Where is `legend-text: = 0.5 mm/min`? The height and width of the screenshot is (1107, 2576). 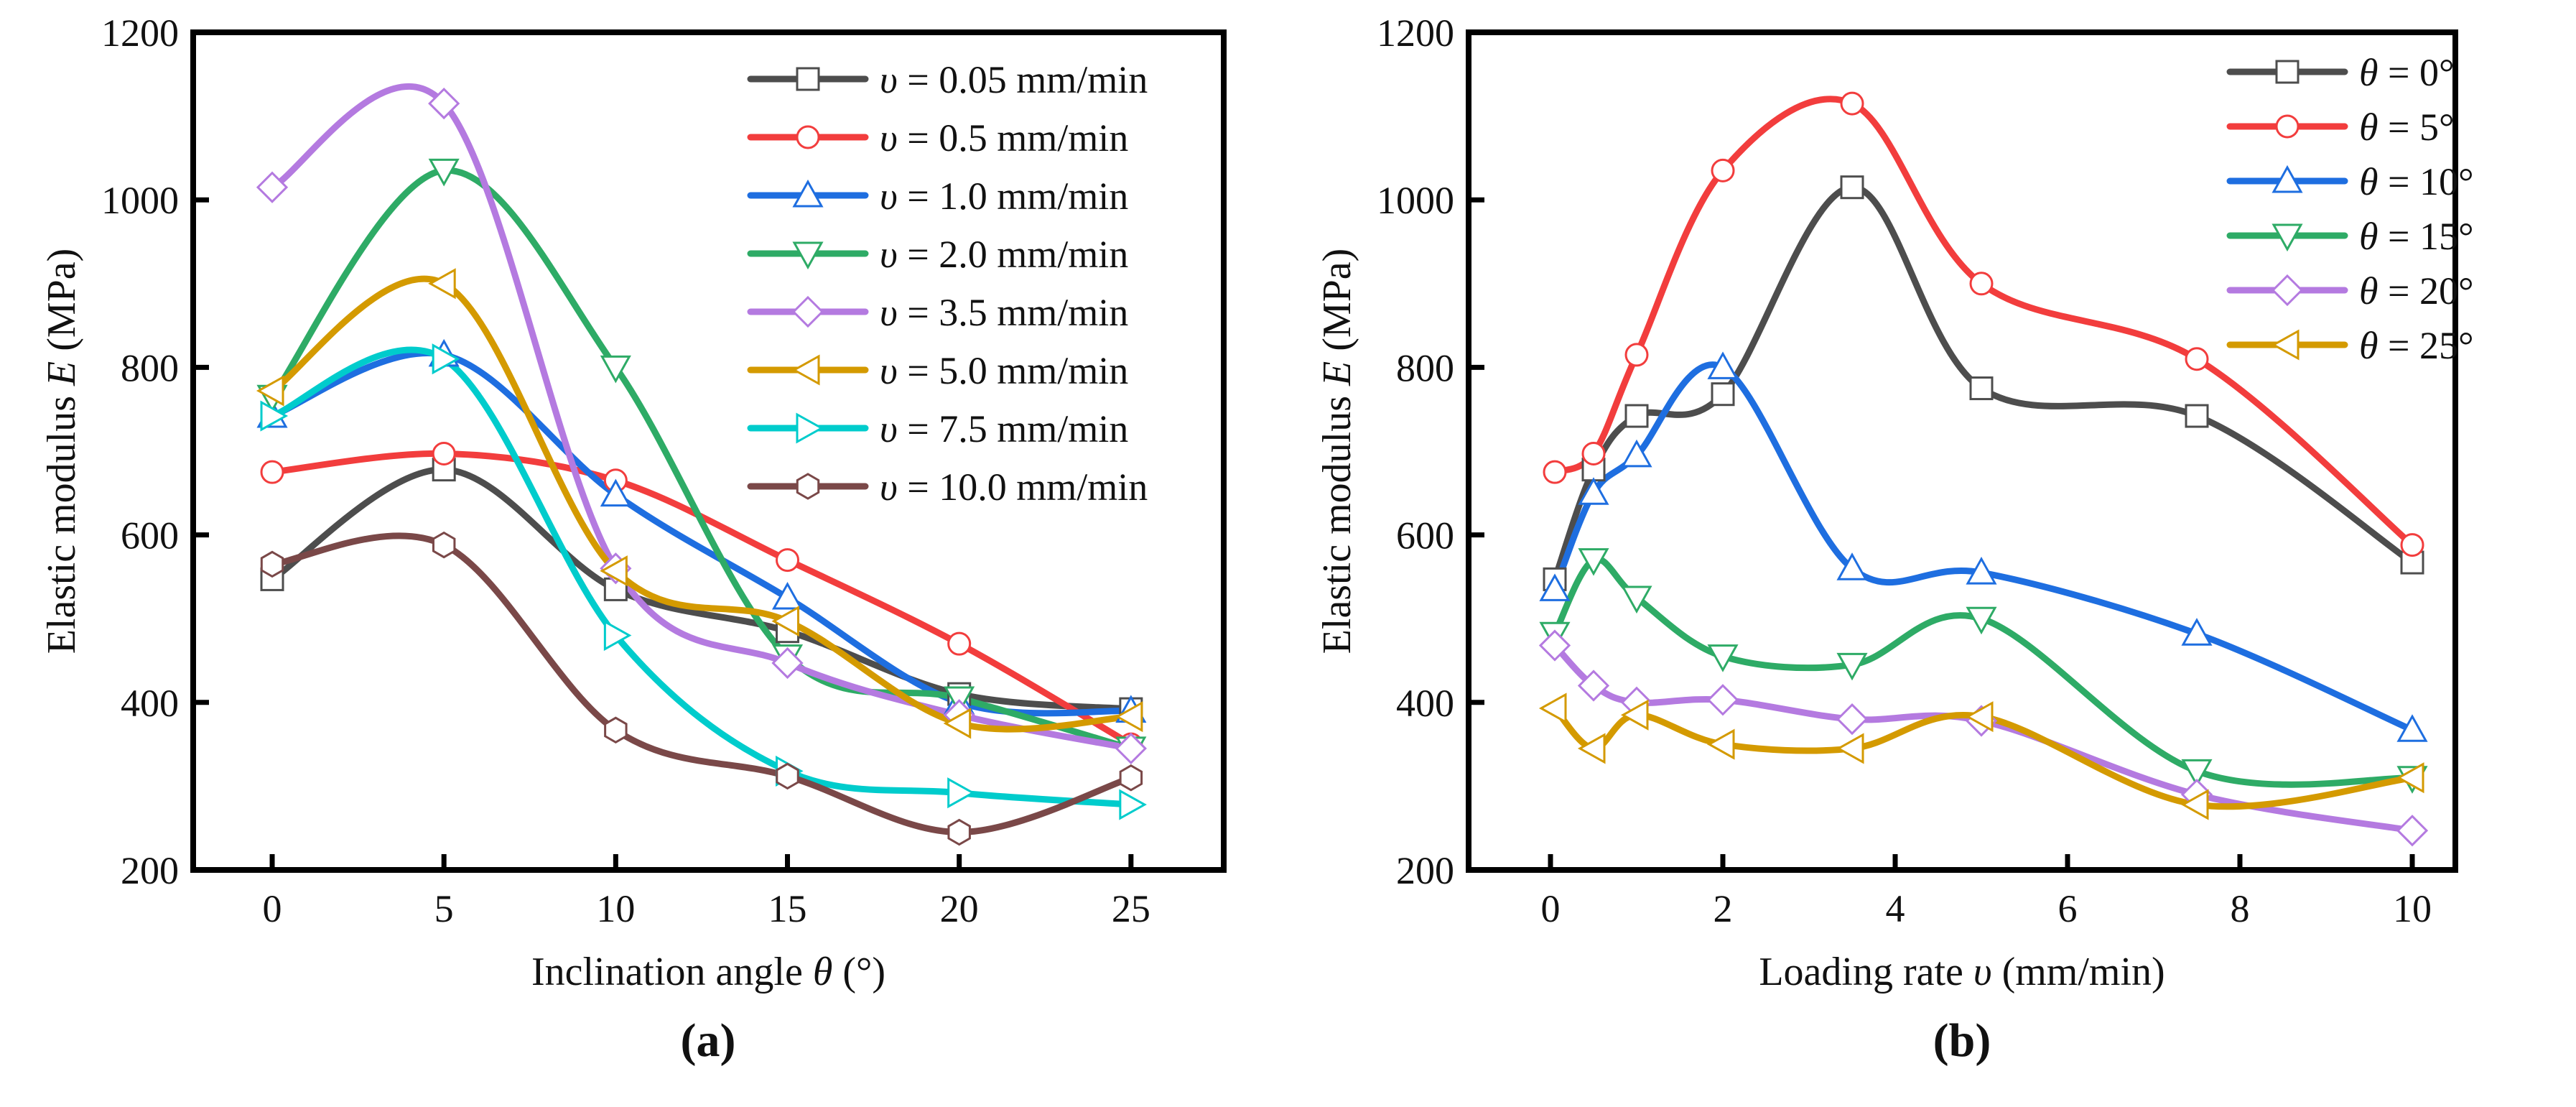
legend-text: = 0.5 mm/min is located at coordinates (1013, 137).